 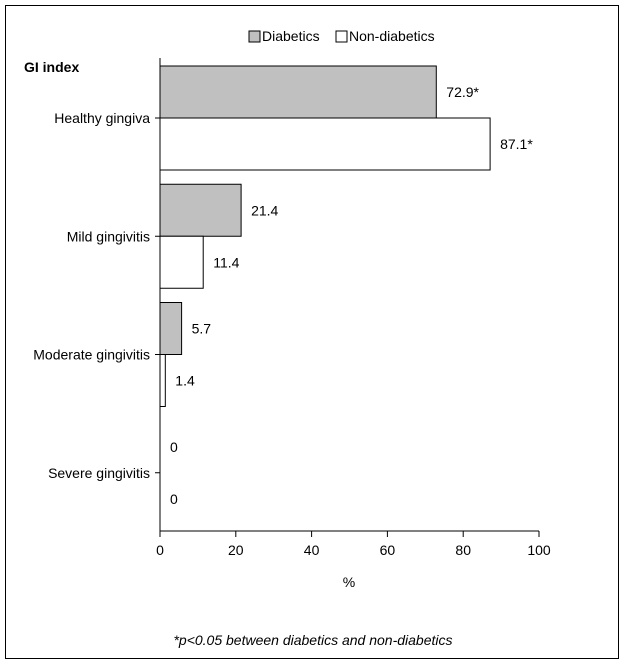 I want to click on category-label-healthy-gingiva: Healthy gingiva, so click(x=102, y=118).